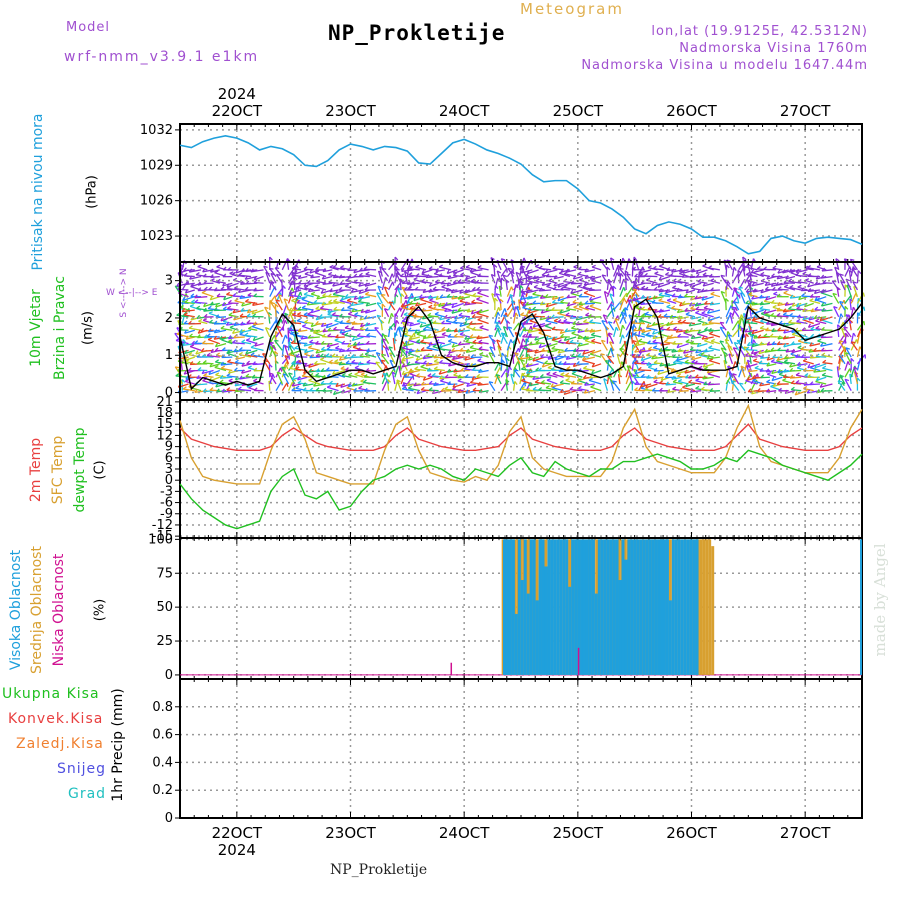 The height and width of the screenshot is (900, 900). What do you see at coordinates (710, 607) in the screenshot?
I see `mid-cloud-bar` at bounding box center [710, 607].